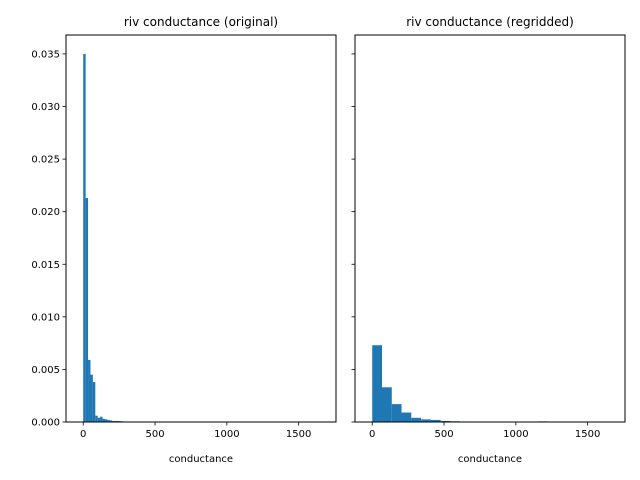 The height and width of the screenshot is (480, 640). I want to click on y-tick-label: 0.000, so click(45, 423).